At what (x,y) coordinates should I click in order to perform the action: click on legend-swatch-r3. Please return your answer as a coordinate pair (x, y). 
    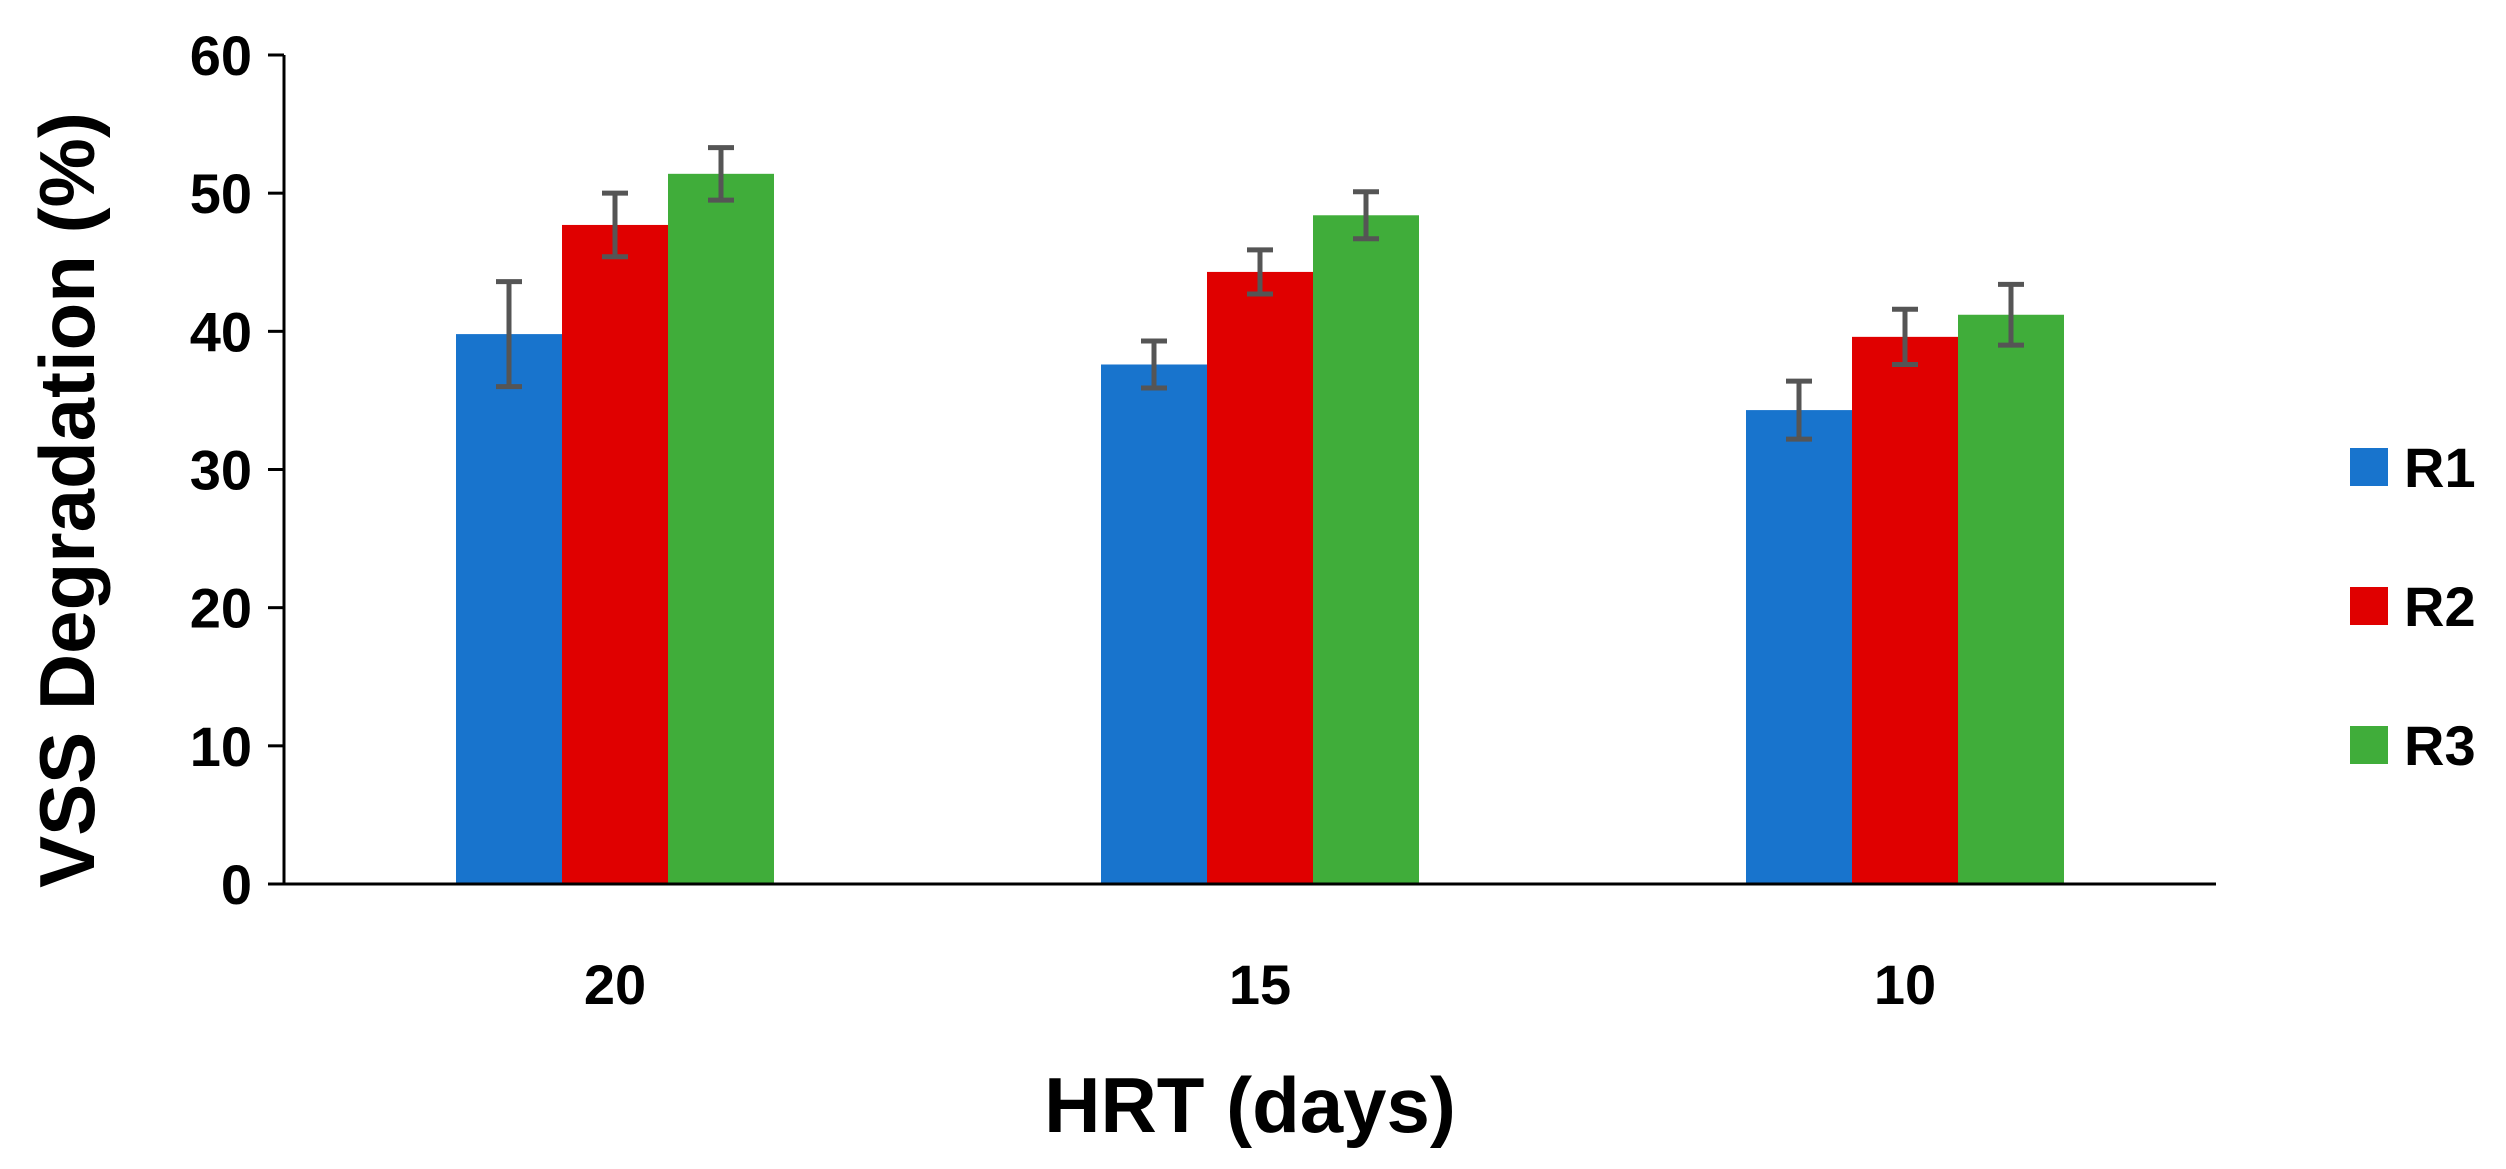
    Looking at the image, I should click on (2369, 745).